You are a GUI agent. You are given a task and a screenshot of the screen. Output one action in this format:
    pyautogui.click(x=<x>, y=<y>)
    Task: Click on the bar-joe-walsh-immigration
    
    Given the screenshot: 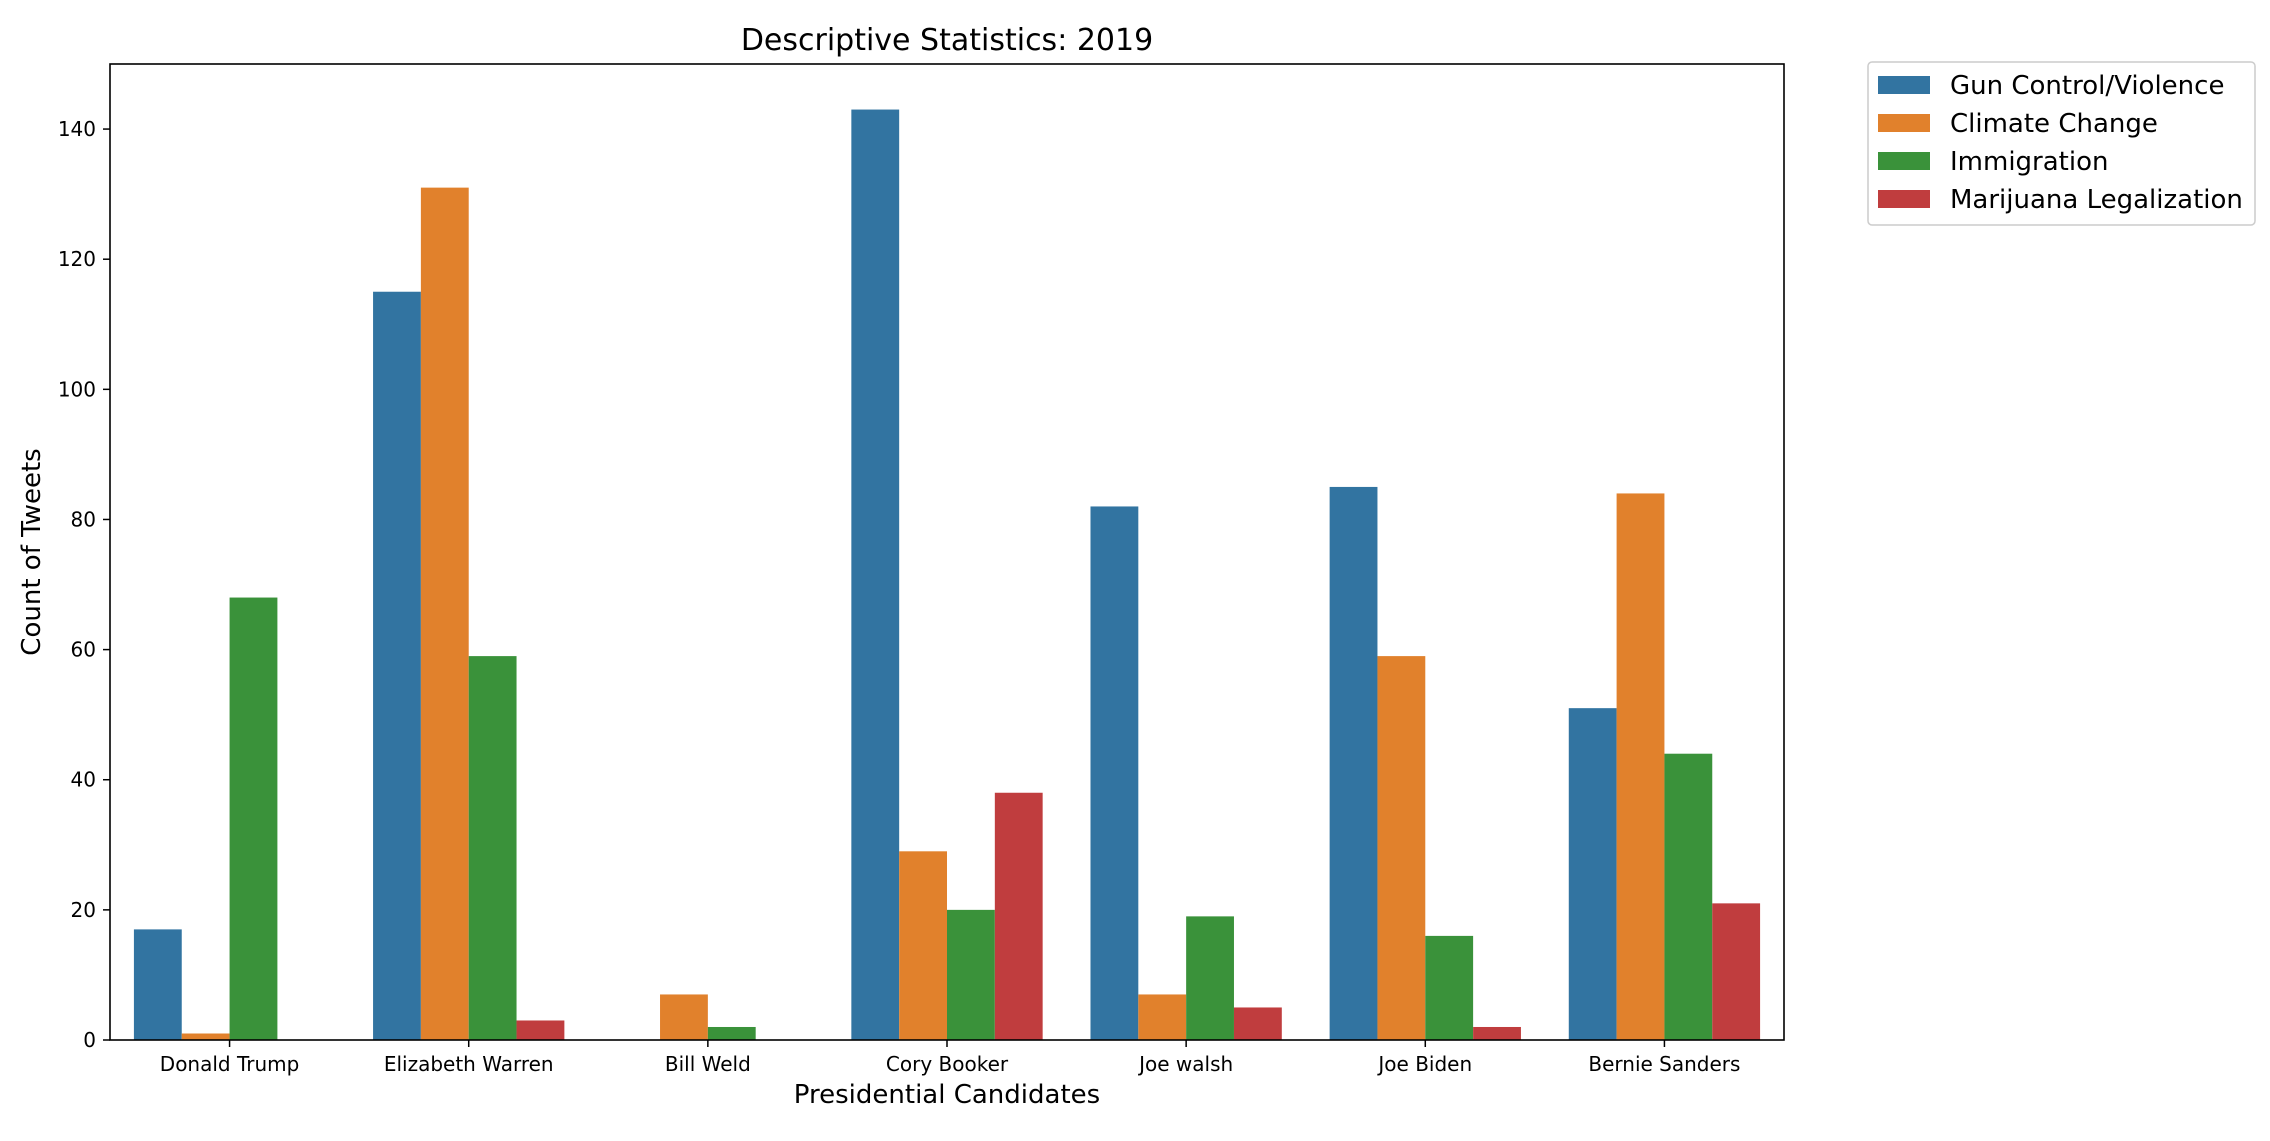 What is the action you would take?
    pyautogui.click(x=1210, y=978)
    